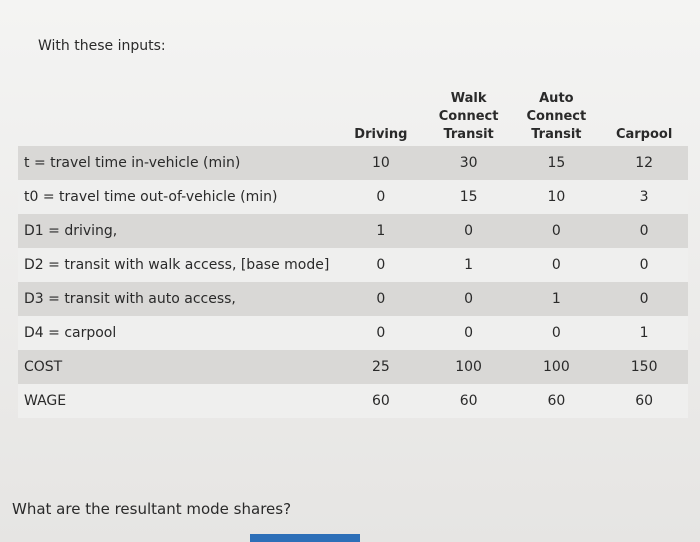 This screenshot has width=700, height=542. What do you see at coordinates (644, 197) in the screenshot?
I see `cell: 3` at bounding box center [644, 197].